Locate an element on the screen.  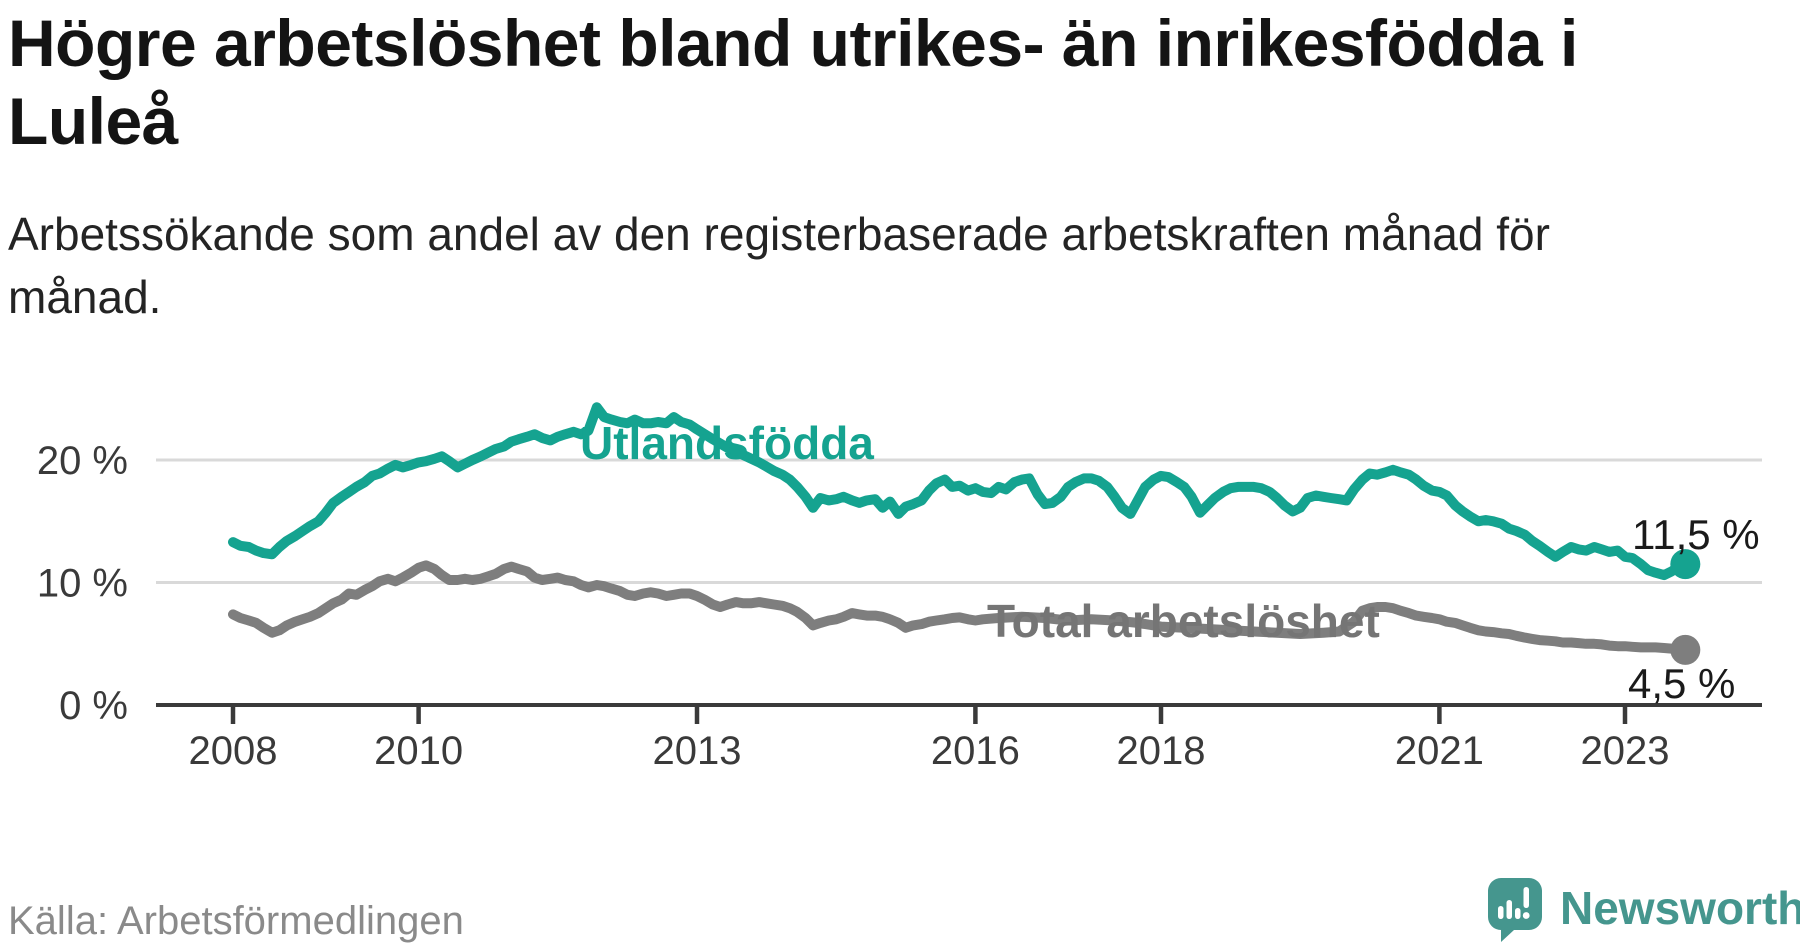
series-line-total is located at coordinates (959, 607).